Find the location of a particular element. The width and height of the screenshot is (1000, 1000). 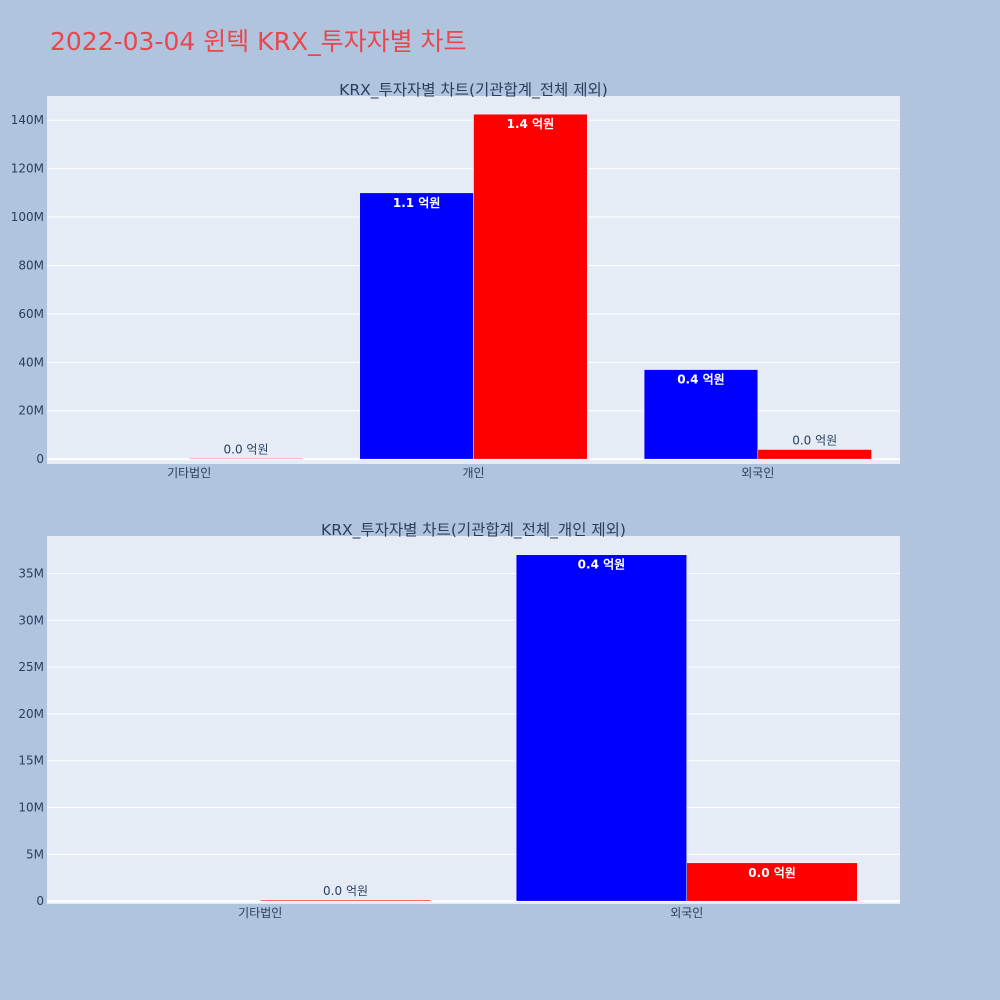

y-tick-label: 80M is located at coordinates (31, 265).